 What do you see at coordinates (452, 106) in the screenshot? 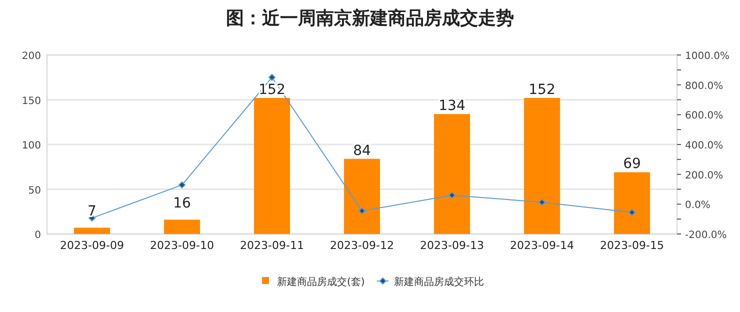
I see `data-label: 134` at bounding box center [452, 106].